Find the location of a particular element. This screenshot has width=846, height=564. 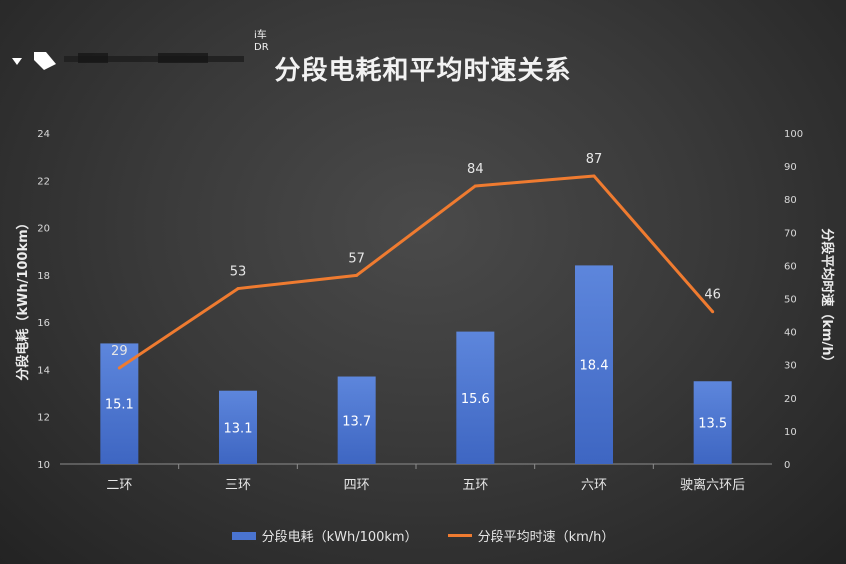

legend-label-line: 分段平均时速（km/h） is located at coordinates (546, 537).